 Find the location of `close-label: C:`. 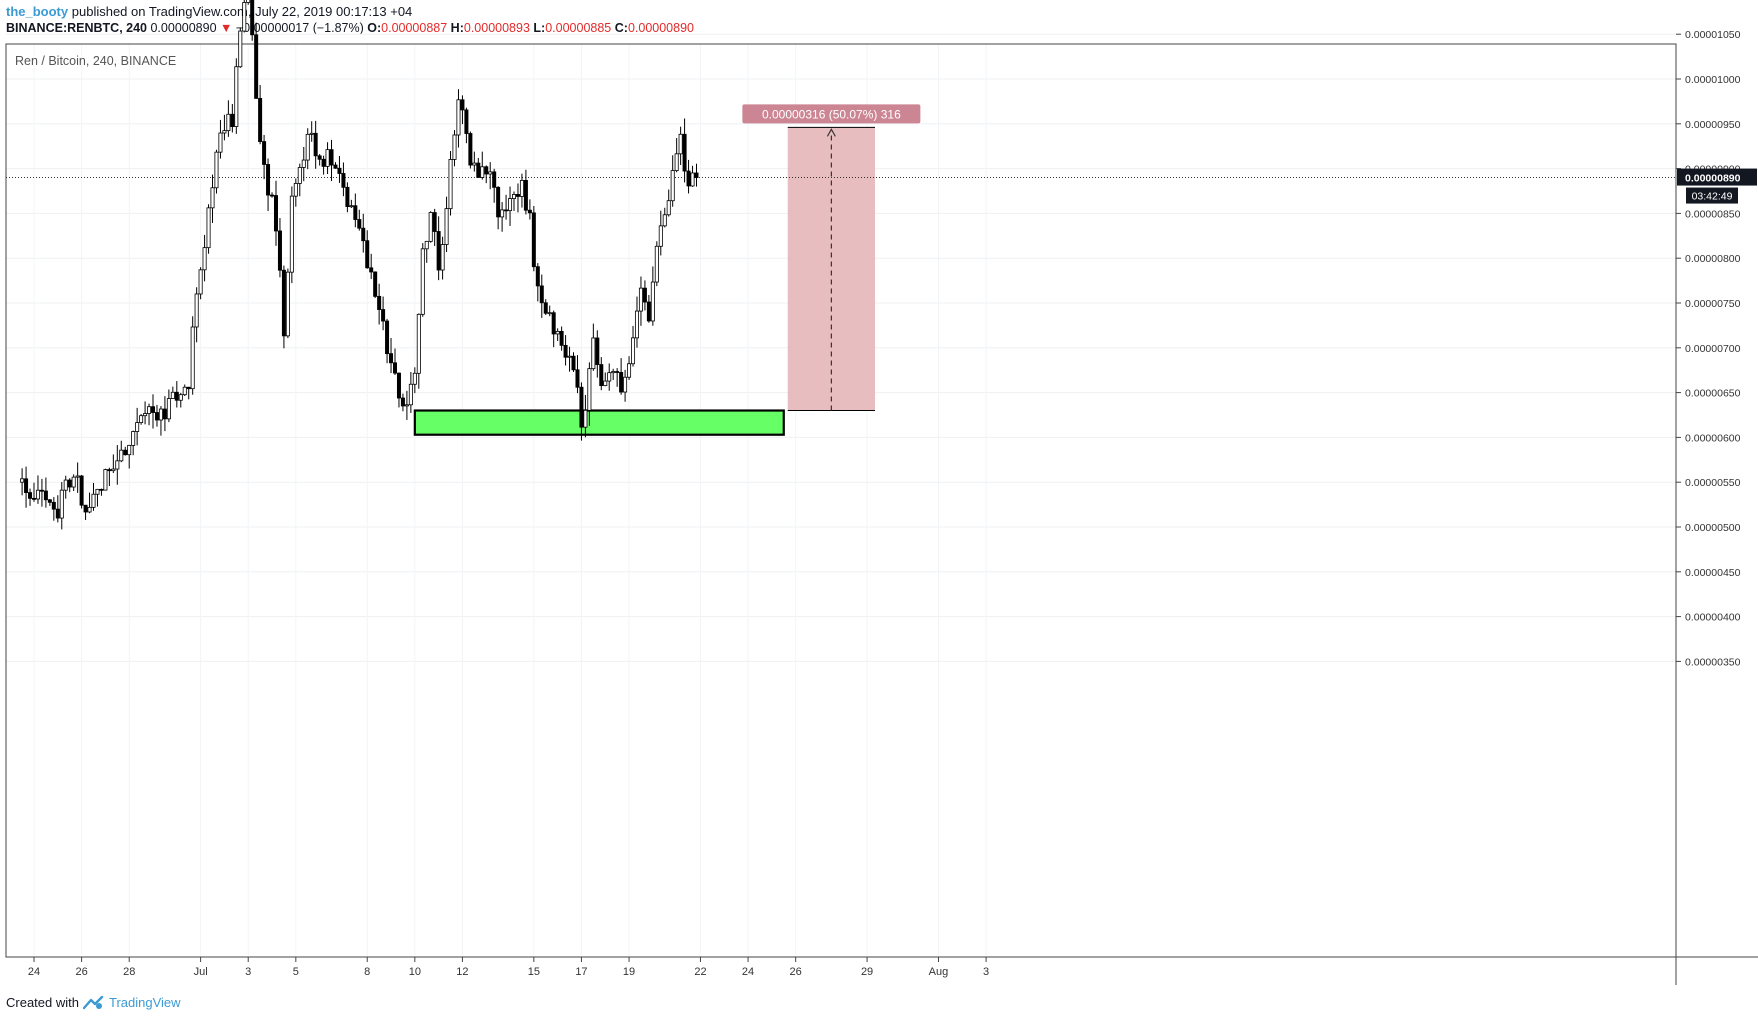

close-label: C: is located at coordinates (621, 28).